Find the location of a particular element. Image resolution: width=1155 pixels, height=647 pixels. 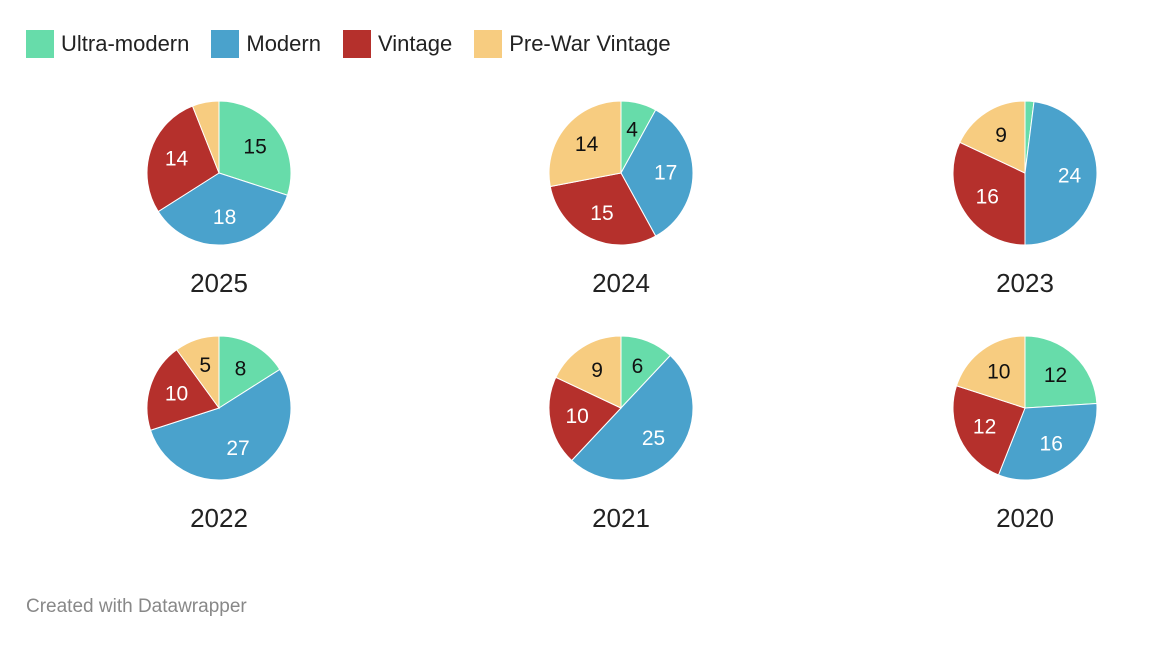

pie-year-label: 2022 is located at coordinates (219, 518).